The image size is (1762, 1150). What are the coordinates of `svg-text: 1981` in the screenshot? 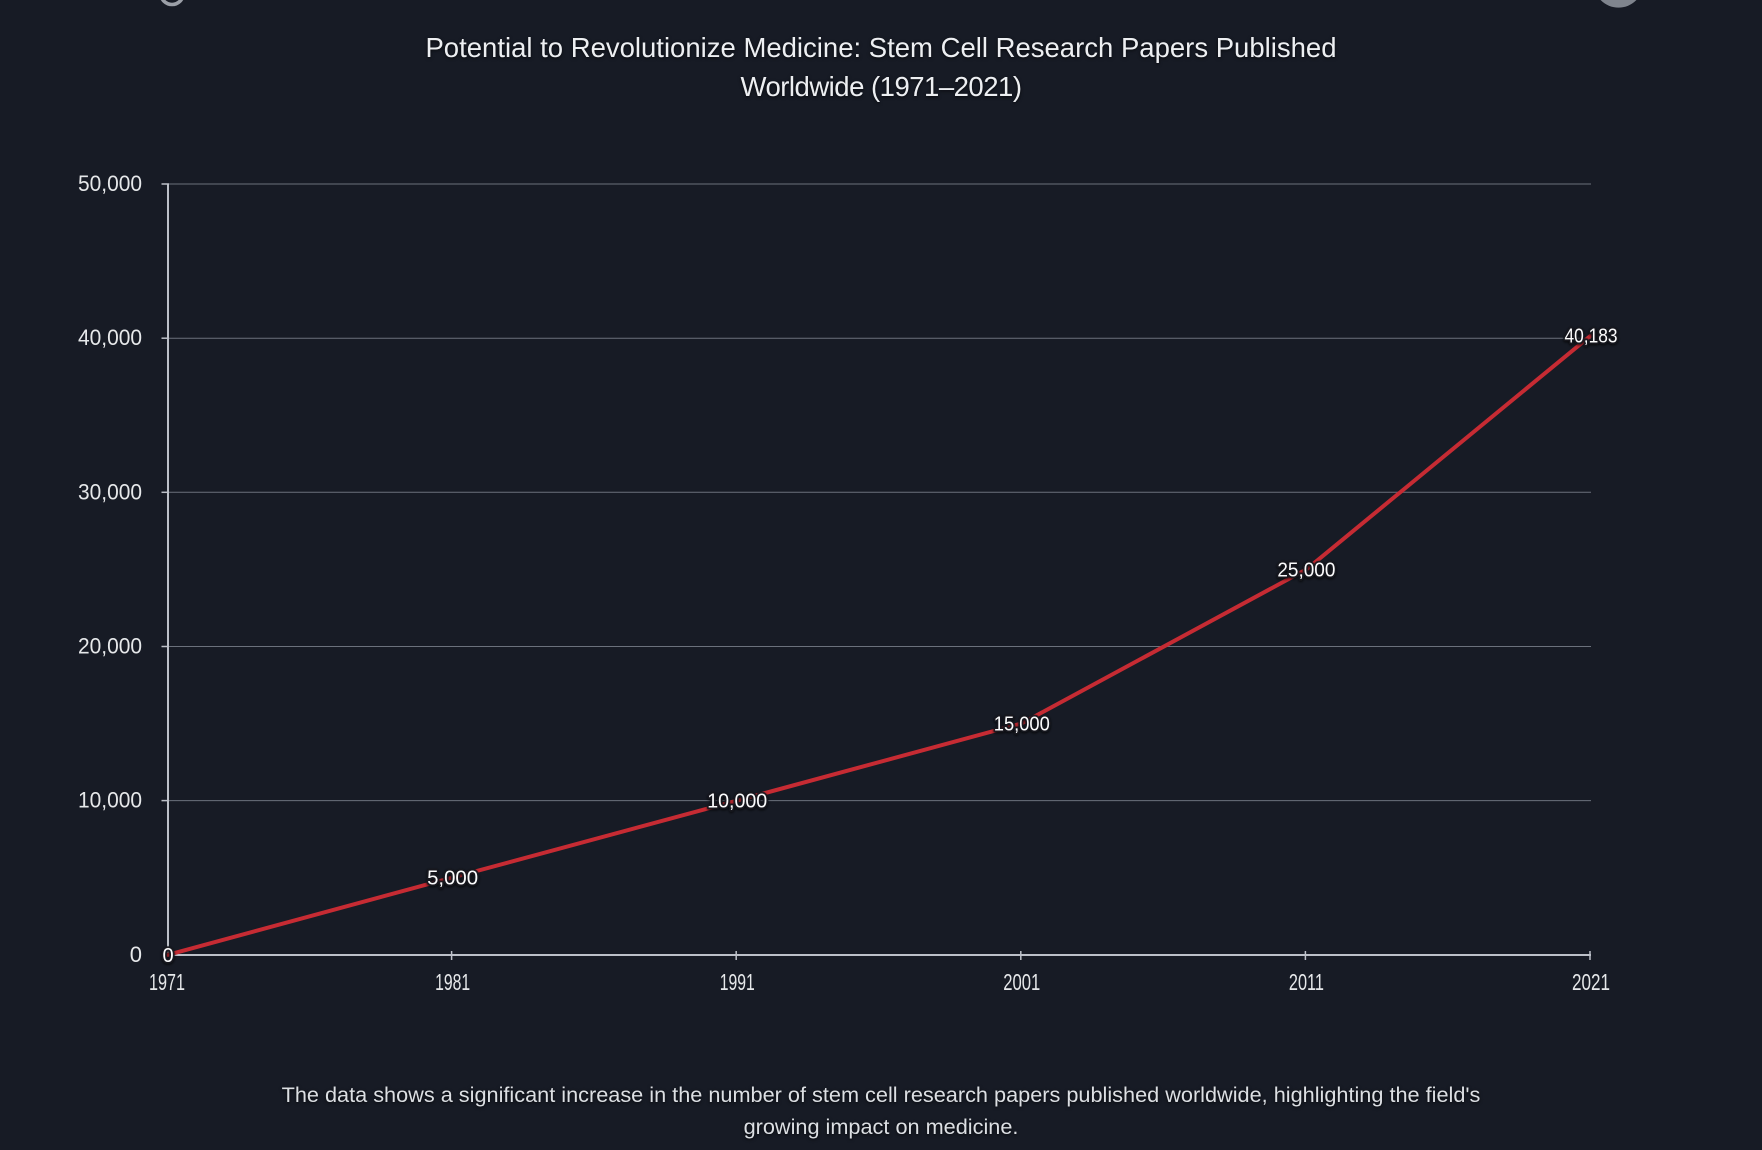 It's located at (452, 982).